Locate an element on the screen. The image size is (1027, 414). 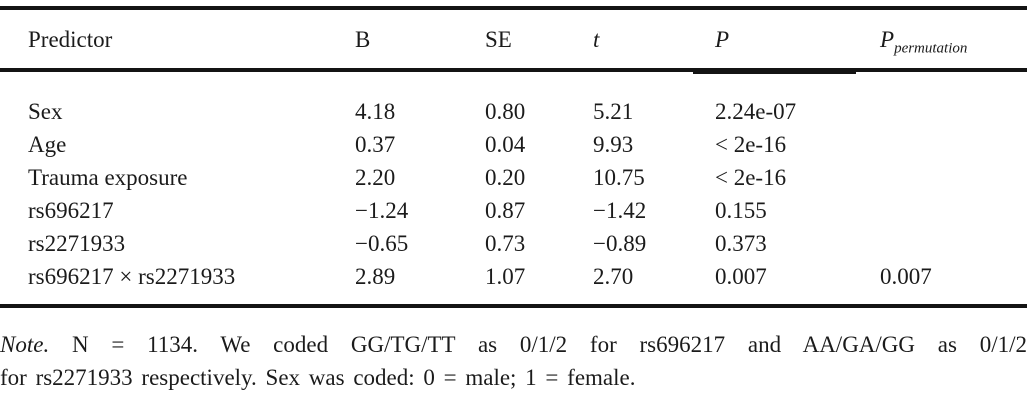
cell-b: 2.20 is located at coordinates (375, 177).